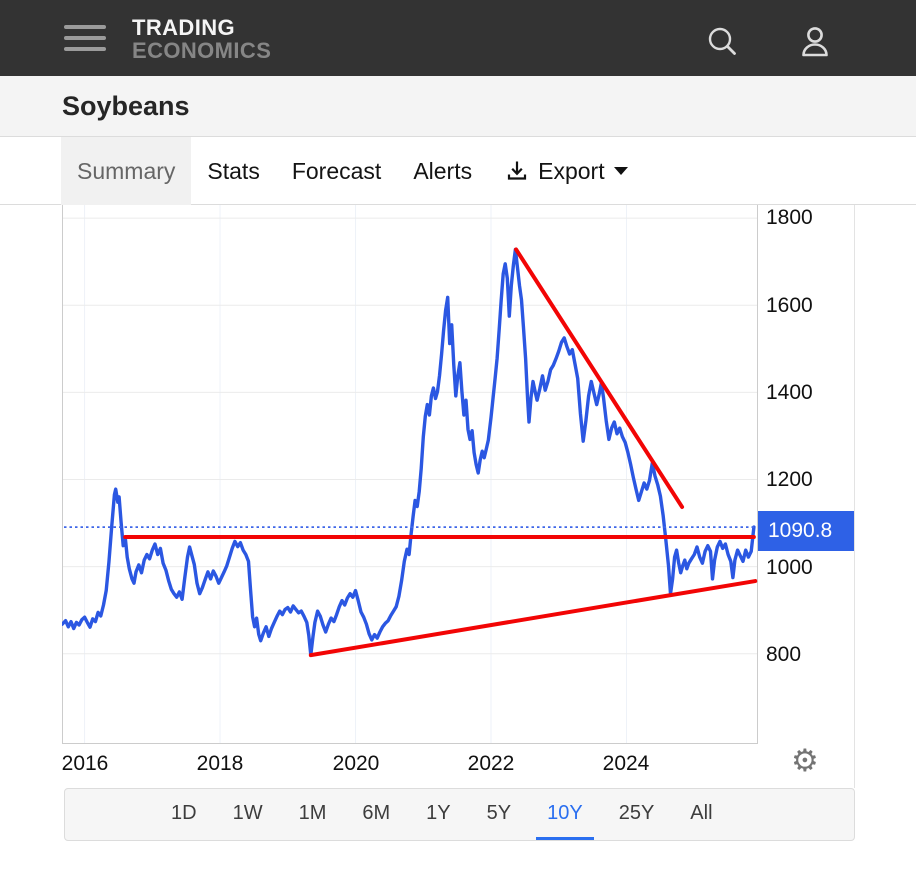 The image size is (916, 892). I want to click on brand-logo: TRADING ECONOMICS, so click(201, 39).